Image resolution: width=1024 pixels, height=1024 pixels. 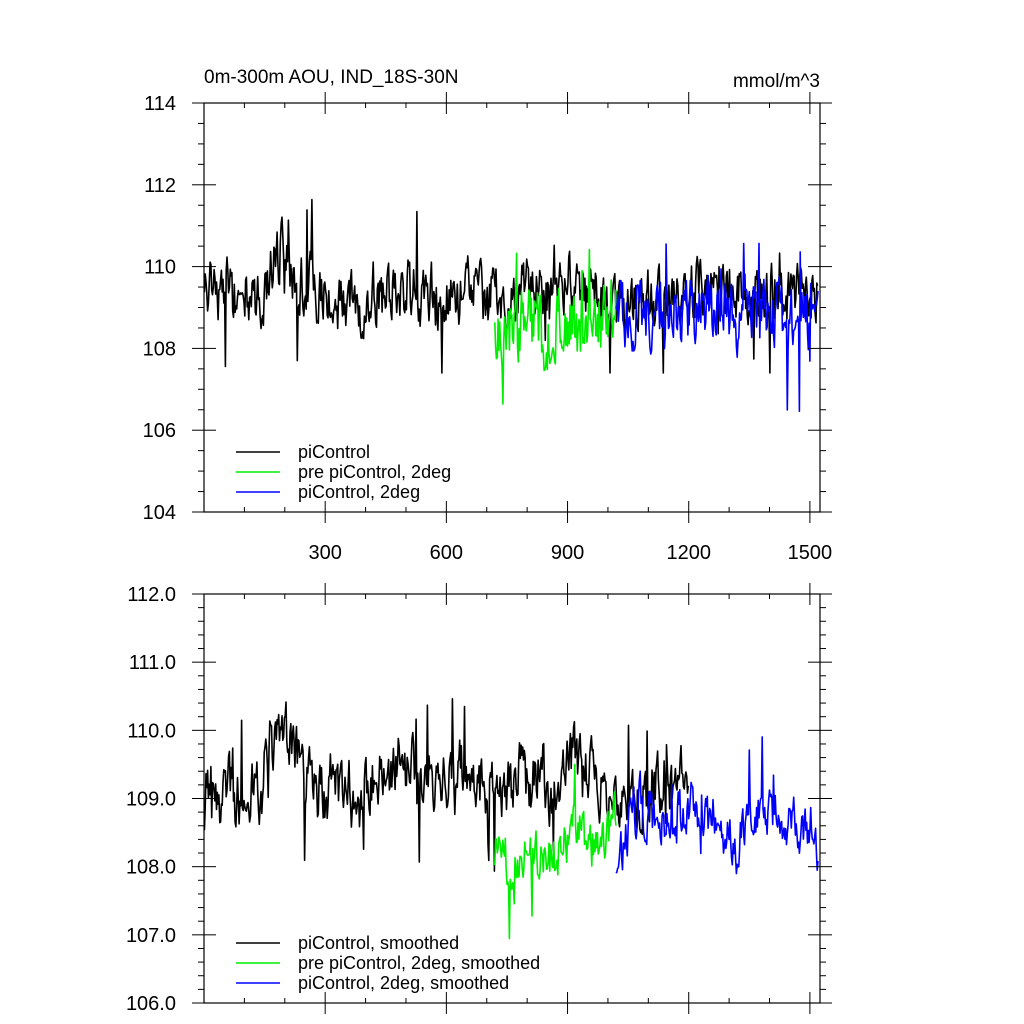 I want to click on series-line-pre-picontrol-2deg, so click(x=555, y=326).